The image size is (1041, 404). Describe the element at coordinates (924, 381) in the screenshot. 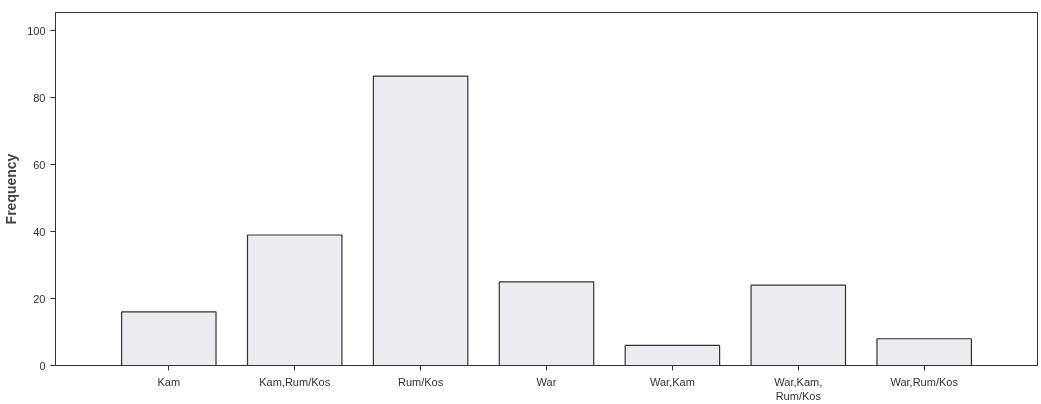

I see `x-tick-label: War,Rum/Kos` at that location.